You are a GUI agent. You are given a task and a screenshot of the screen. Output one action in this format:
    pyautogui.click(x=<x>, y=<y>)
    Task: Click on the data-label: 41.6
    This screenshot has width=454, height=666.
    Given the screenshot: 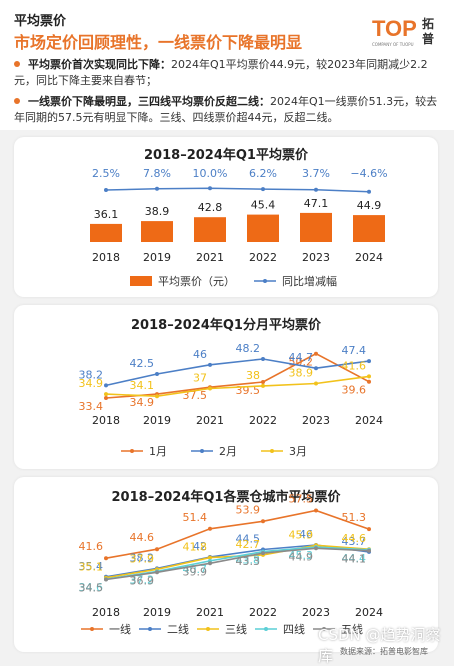 What is the action you would take?
    pyautogui.click(x=91, y=546)
    